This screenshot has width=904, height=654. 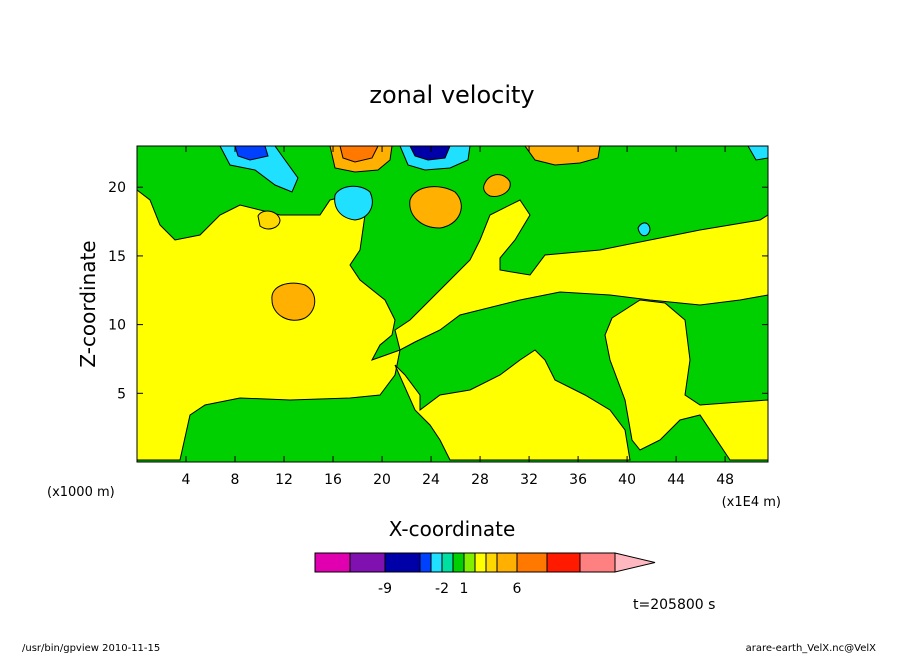 What do you see at coordinates (284, 480) in the screenshot?
I see `x-tick-label: 12` at bounding box center [284, 480].